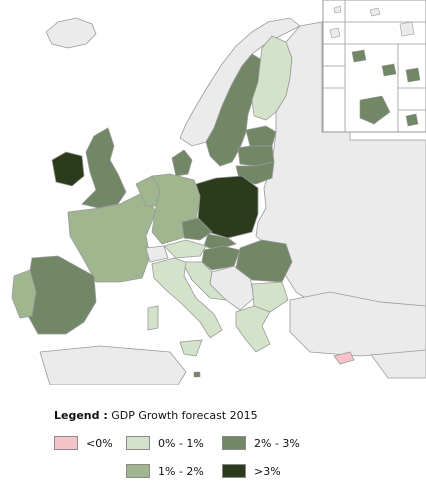  What do you see at coordinates (251, 471) in the screenshot?
I see `legend-item-over-3: >3%` at bounding box center [251, 471].